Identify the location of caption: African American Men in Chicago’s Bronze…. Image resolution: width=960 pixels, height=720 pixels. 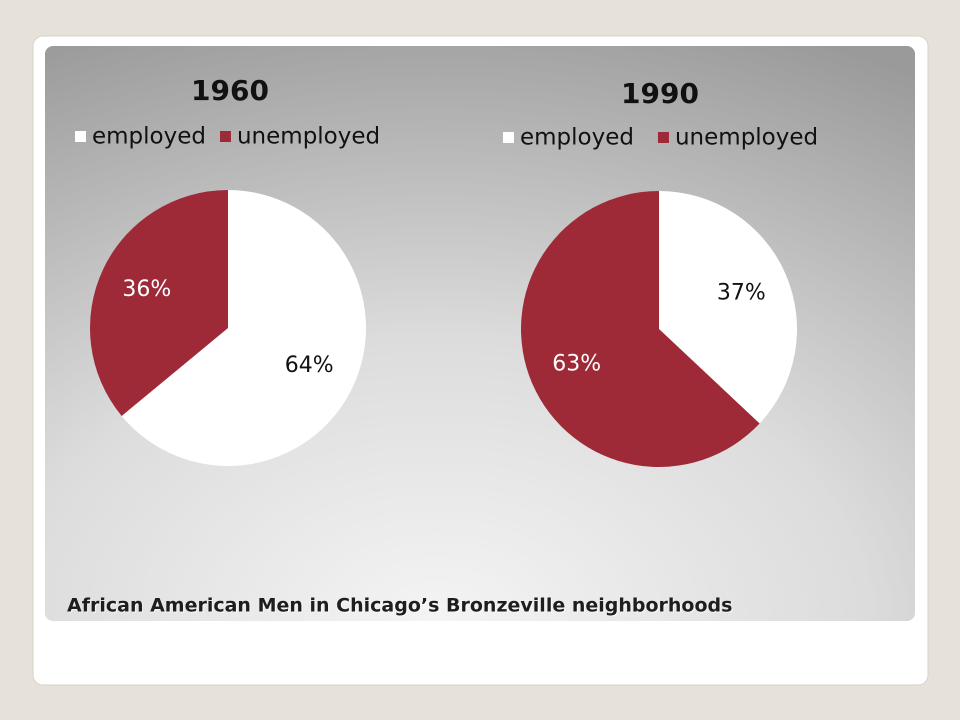
(399, 606).